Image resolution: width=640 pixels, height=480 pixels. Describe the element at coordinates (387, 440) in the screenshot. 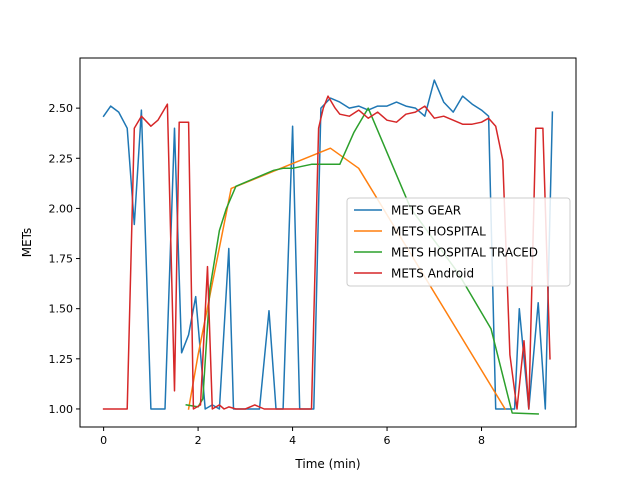

I see `x-tick-label: 6` at that location.